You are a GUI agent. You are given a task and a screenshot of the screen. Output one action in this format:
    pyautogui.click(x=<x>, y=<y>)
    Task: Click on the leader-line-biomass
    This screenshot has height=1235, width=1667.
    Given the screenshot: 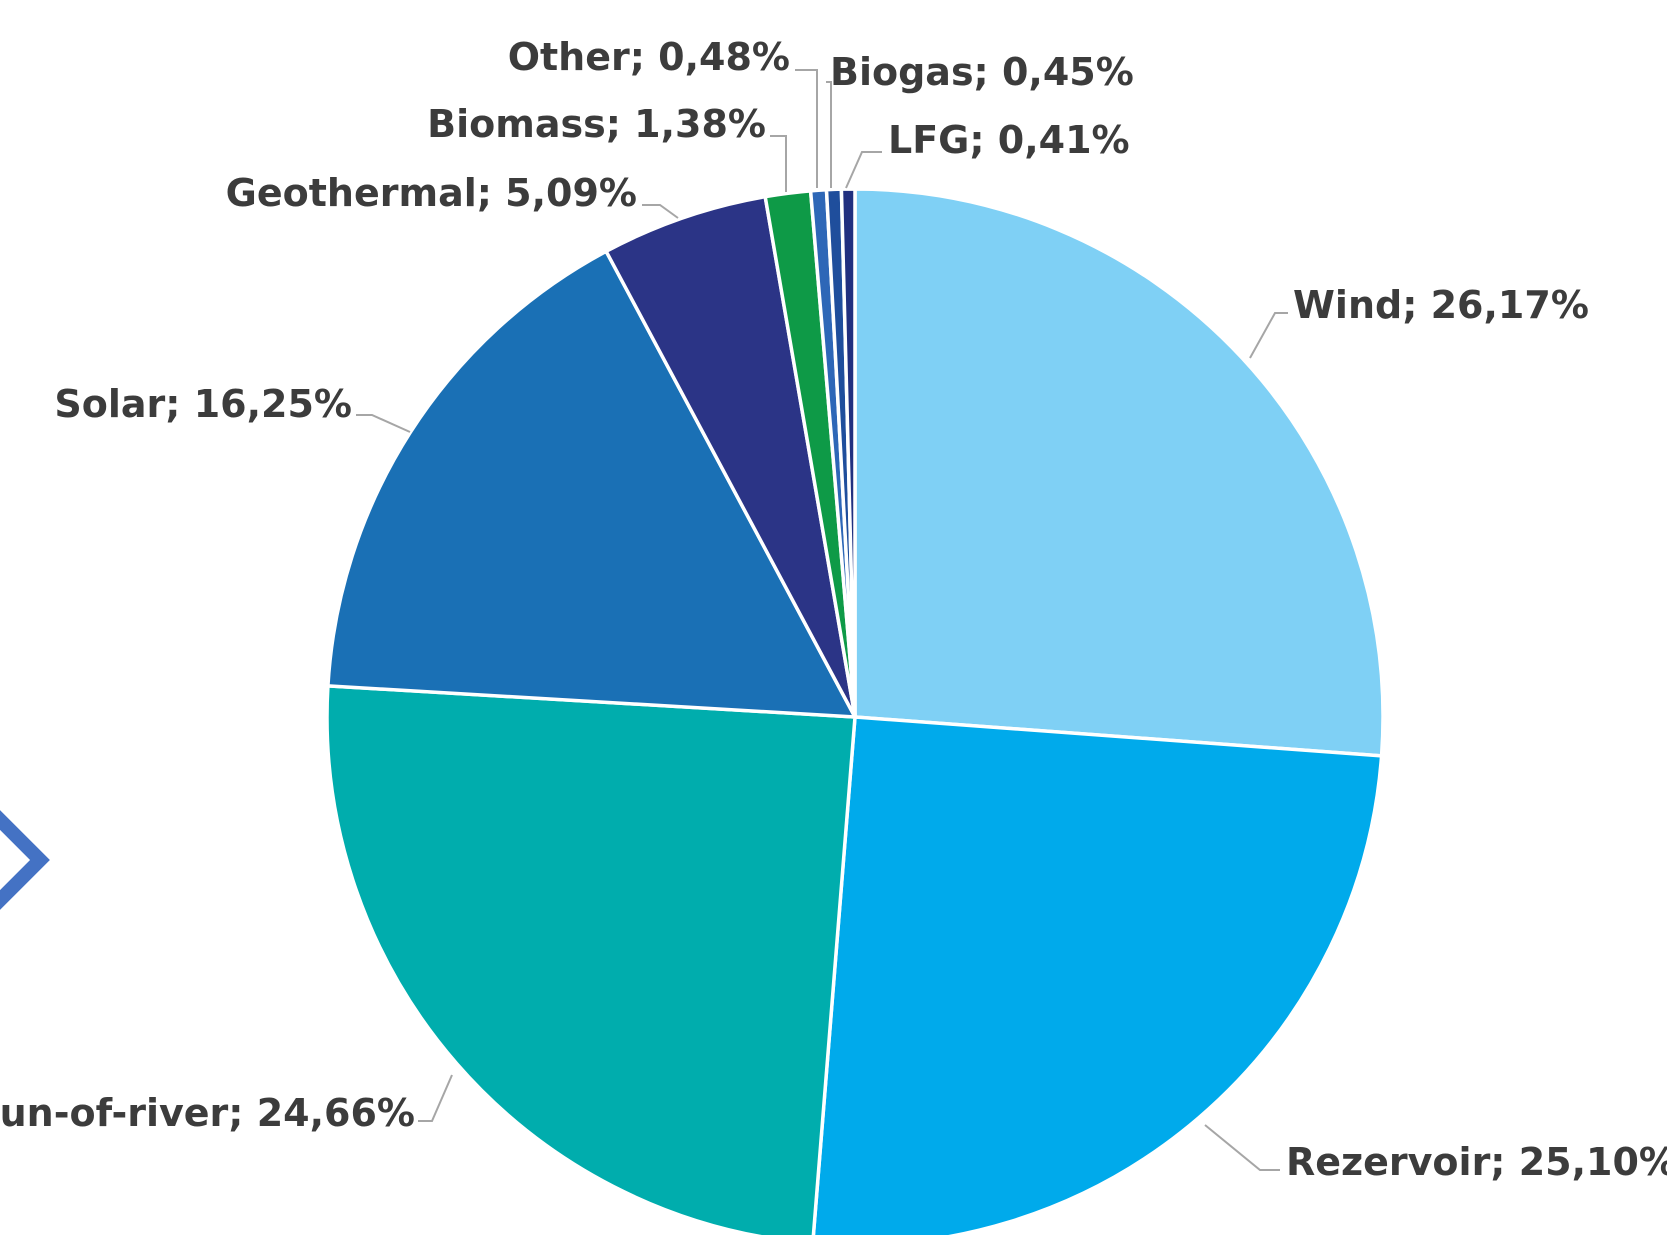 What is the action you would take?
    pyautogui.click(x=778, y=163)
    